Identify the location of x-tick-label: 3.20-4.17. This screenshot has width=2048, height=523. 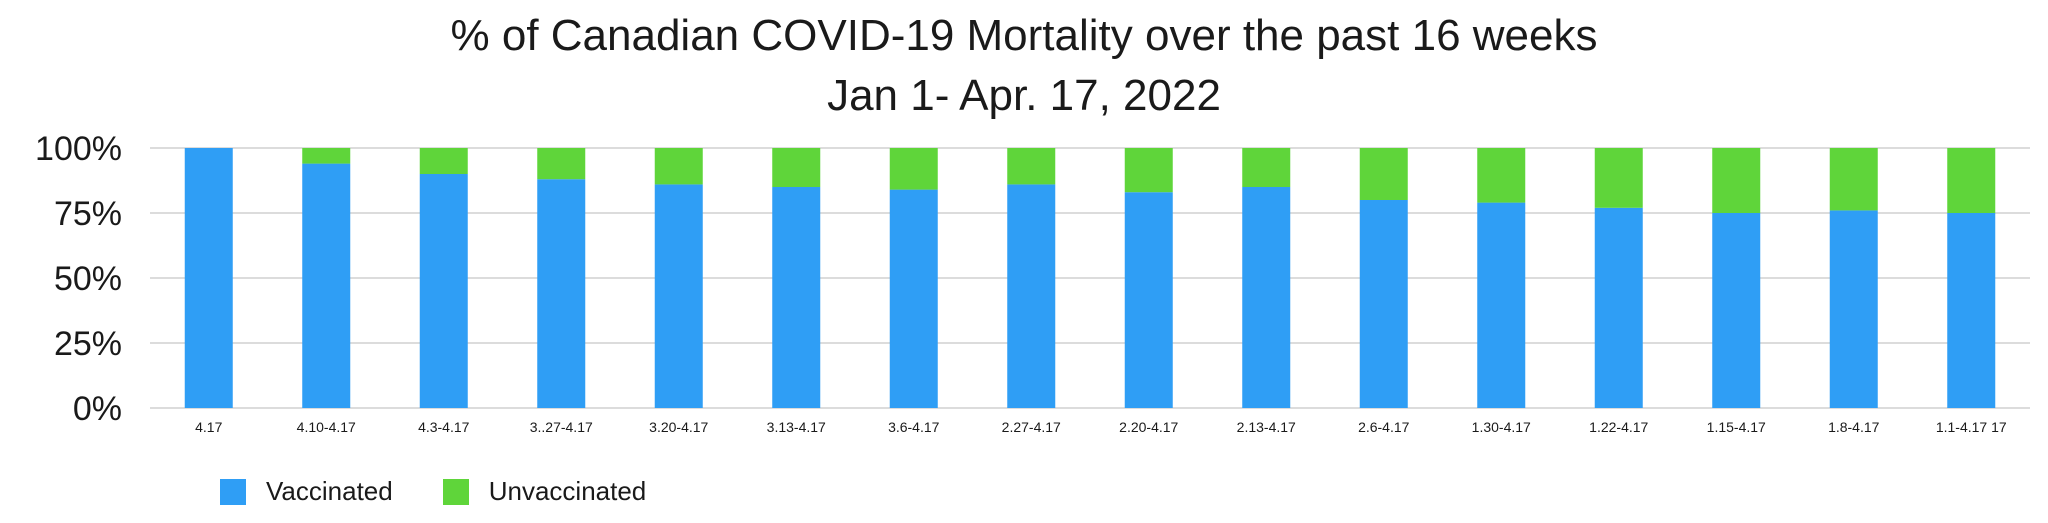
(678, 427).